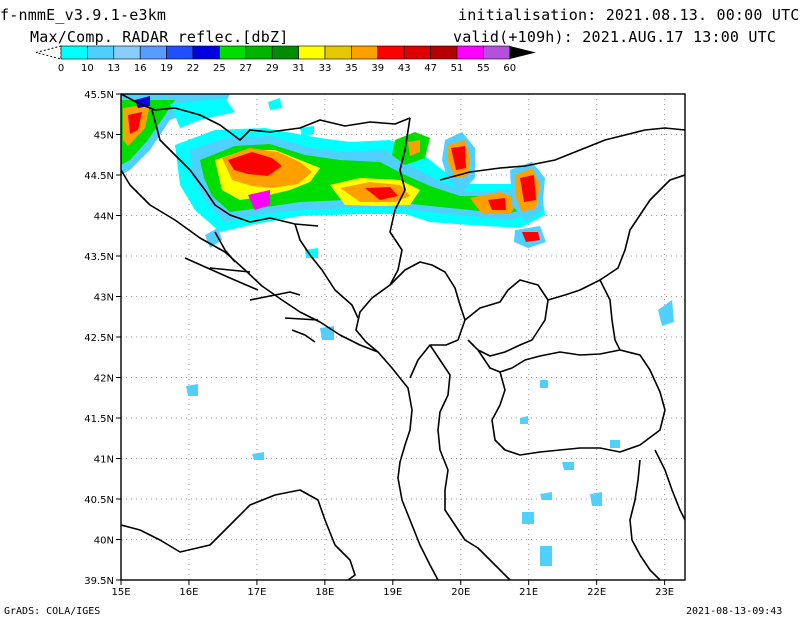 This screenshot has width=800, height=618. I want to click on lat-label: 42N, so click(104, 379).